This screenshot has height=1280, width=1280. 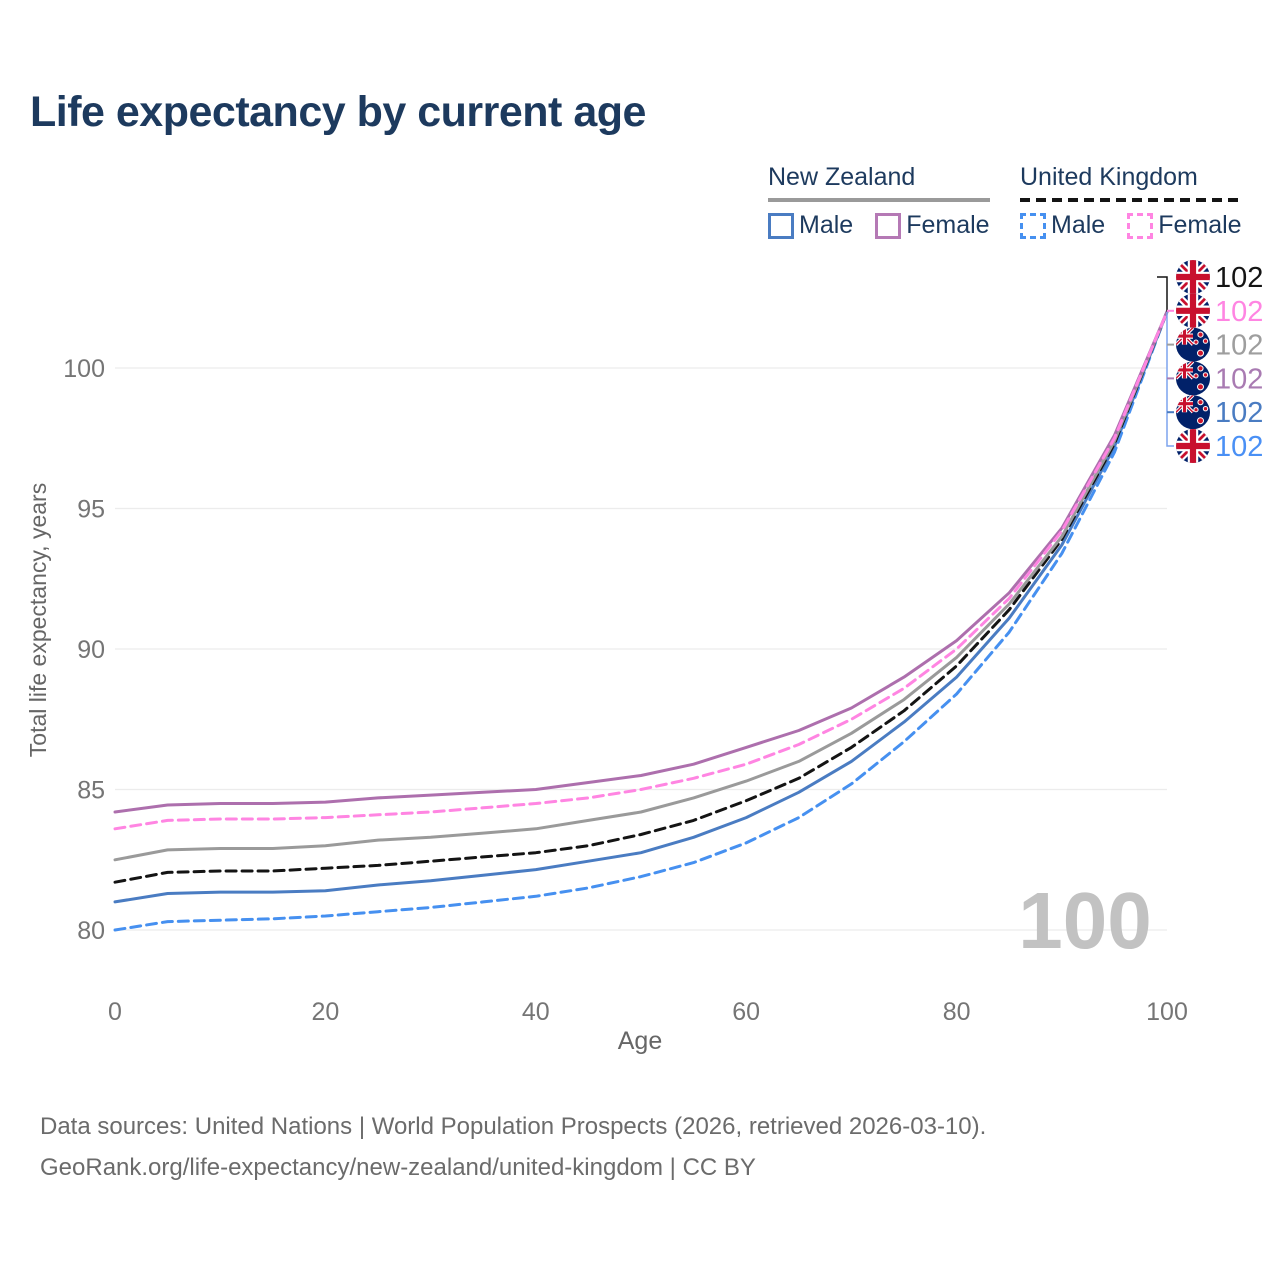 I want to click on legend-group-united-kingdom: United Kingdom Male Female, so click(x=1131, y=201).